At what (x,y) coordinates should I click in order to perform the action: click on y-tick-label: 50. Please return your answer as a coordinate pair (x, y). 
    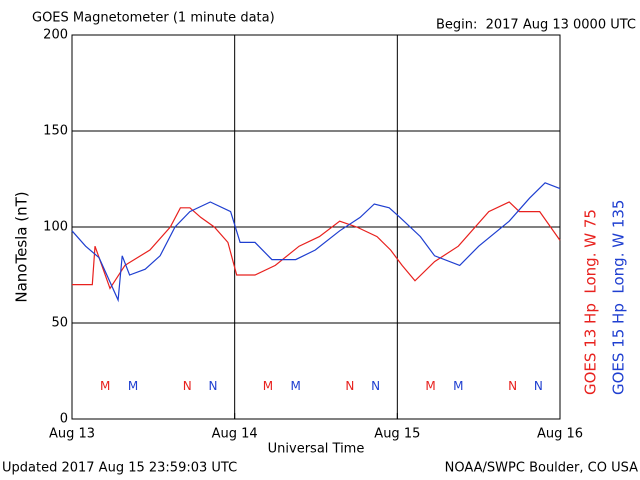
    Looking at the image, I should click on (59, 323).